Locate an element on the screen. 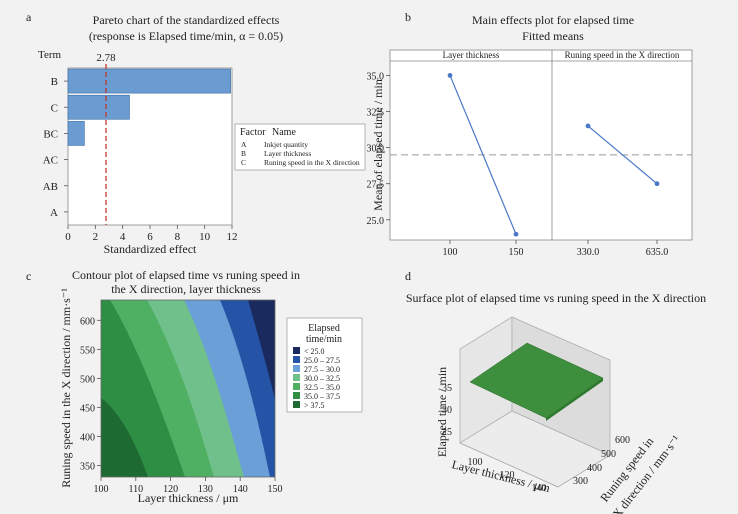  surface-xtick-100: 100 is located at coordinates (475, 462).